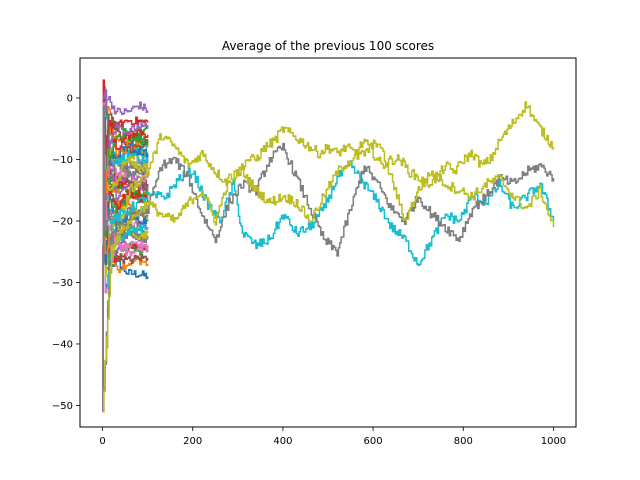 Image resolution: width=640 pixels, height=480 pixels. What do you see at coordinates (553, 441) in the screenshot?
I see `x-tick-label: 1000` at bounding box center [553, 441].